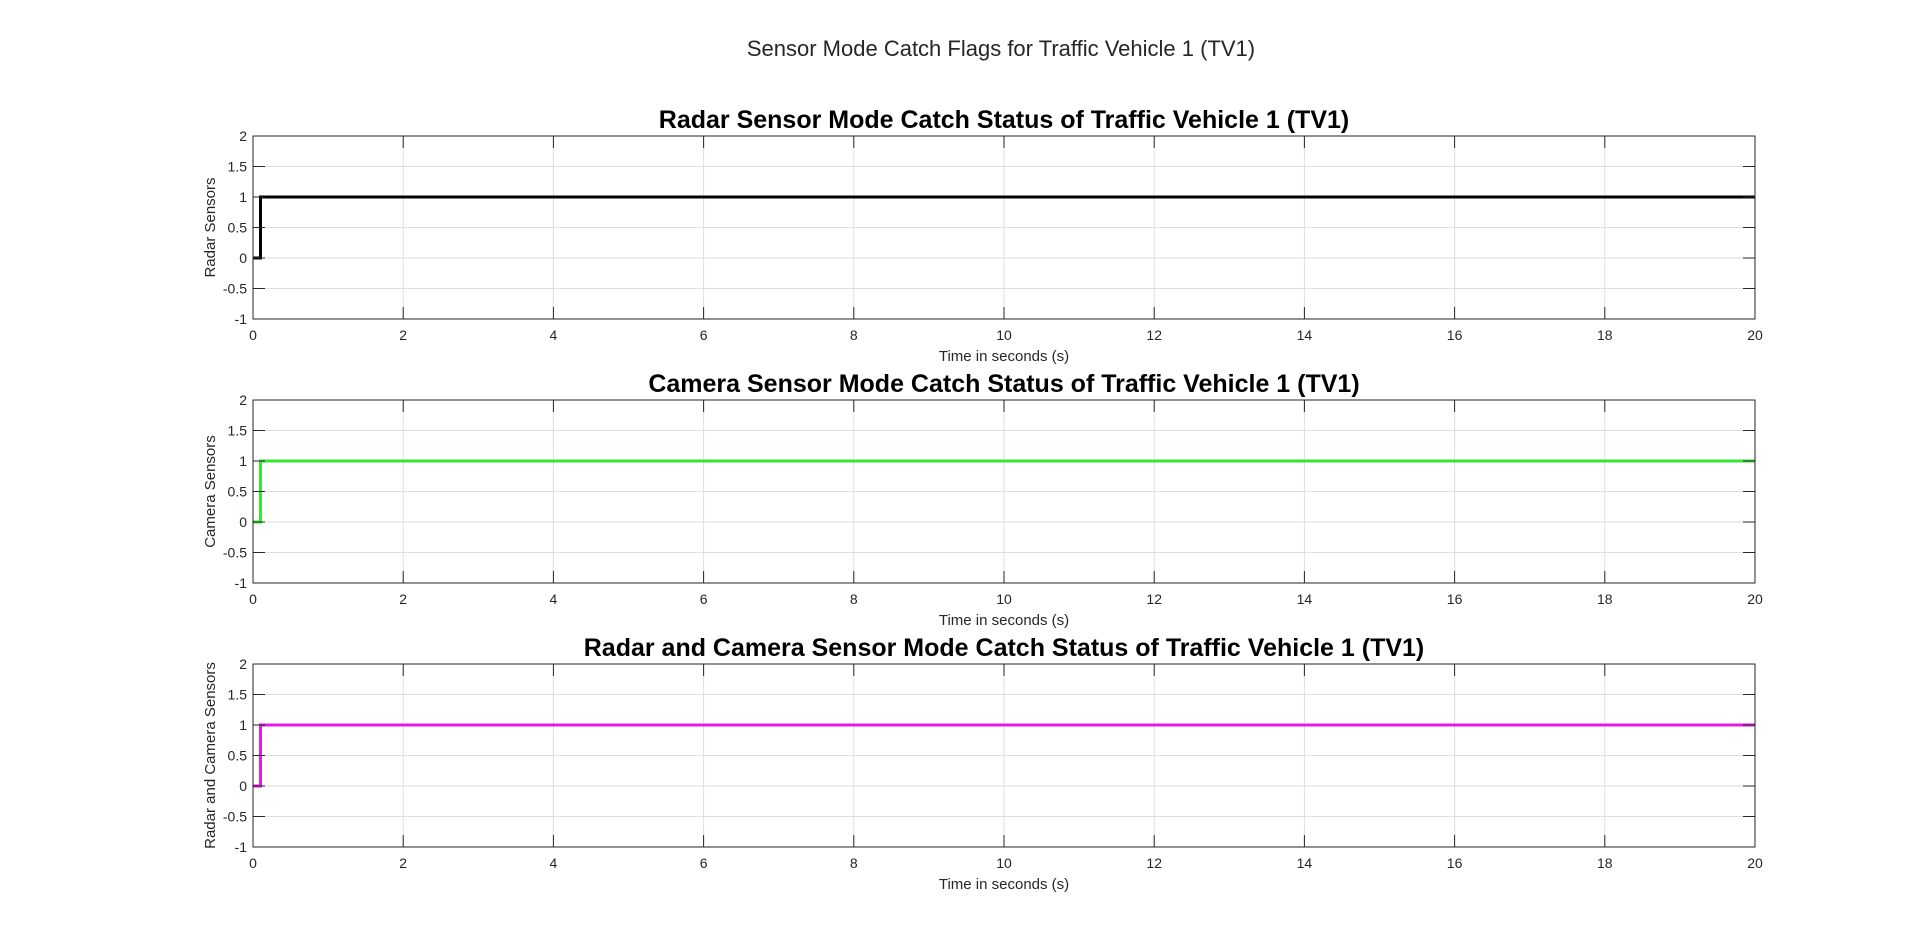  Describe the element at coordinates (210, 755) in the screenshot. I see `y-axis-label: Radar and Camera Sensors` at that location.